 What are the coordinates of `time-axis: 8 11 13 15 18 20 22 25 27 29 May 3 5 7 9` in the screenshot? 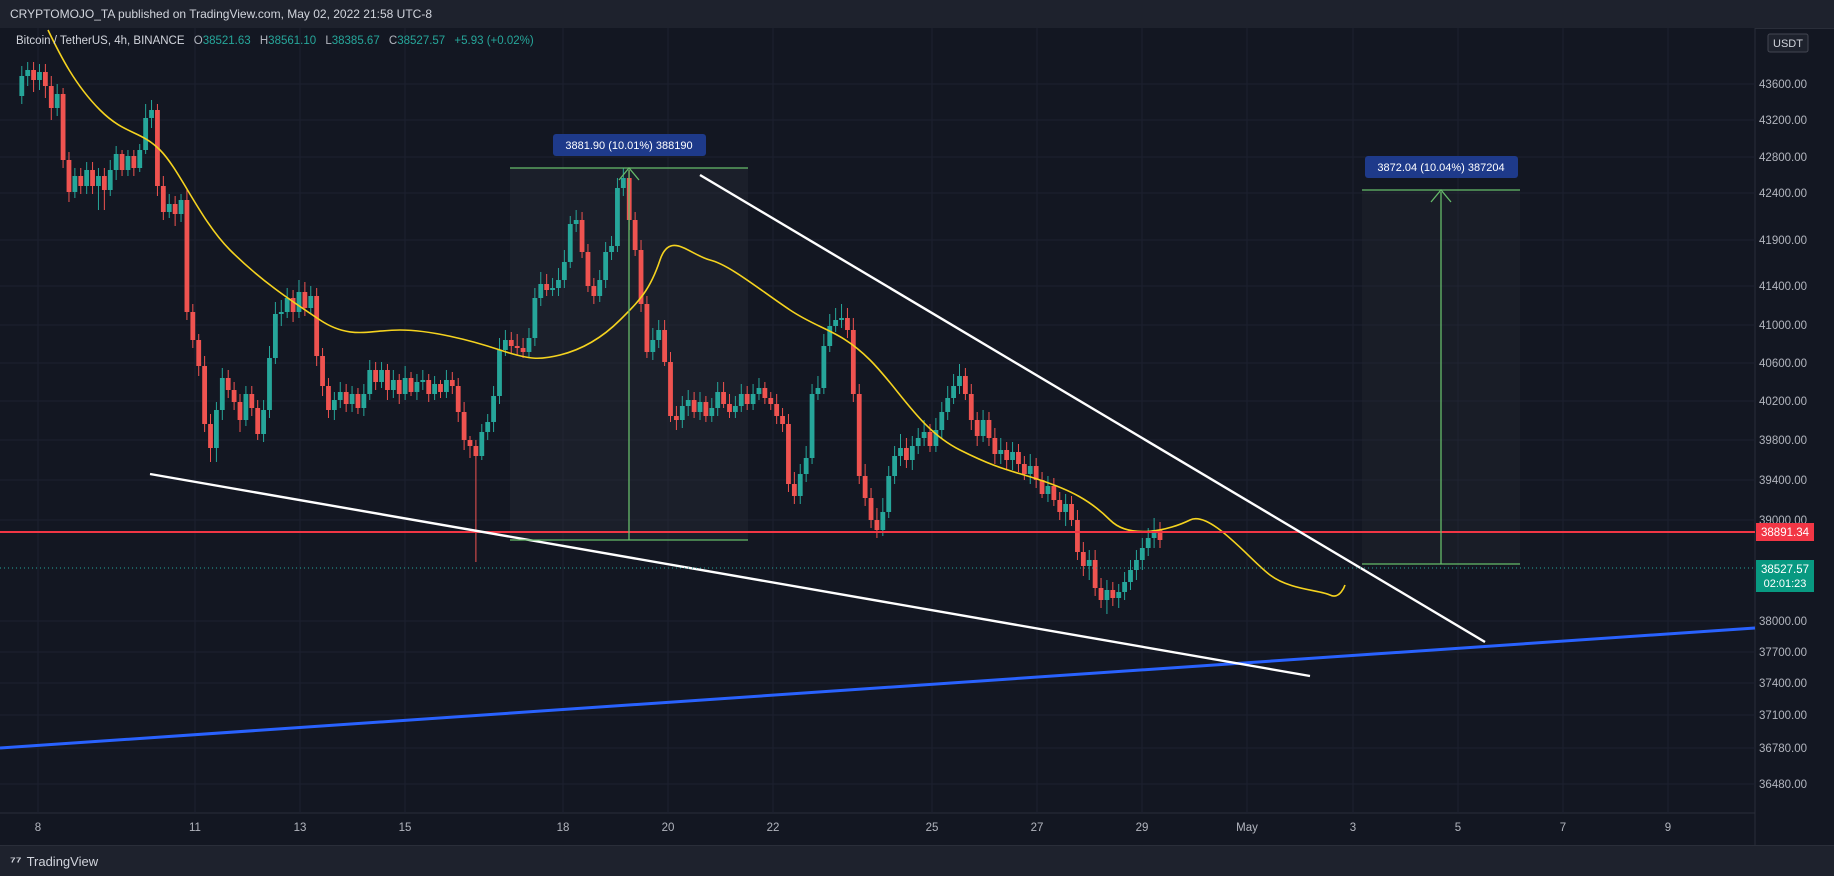 It's located at (853, 828).